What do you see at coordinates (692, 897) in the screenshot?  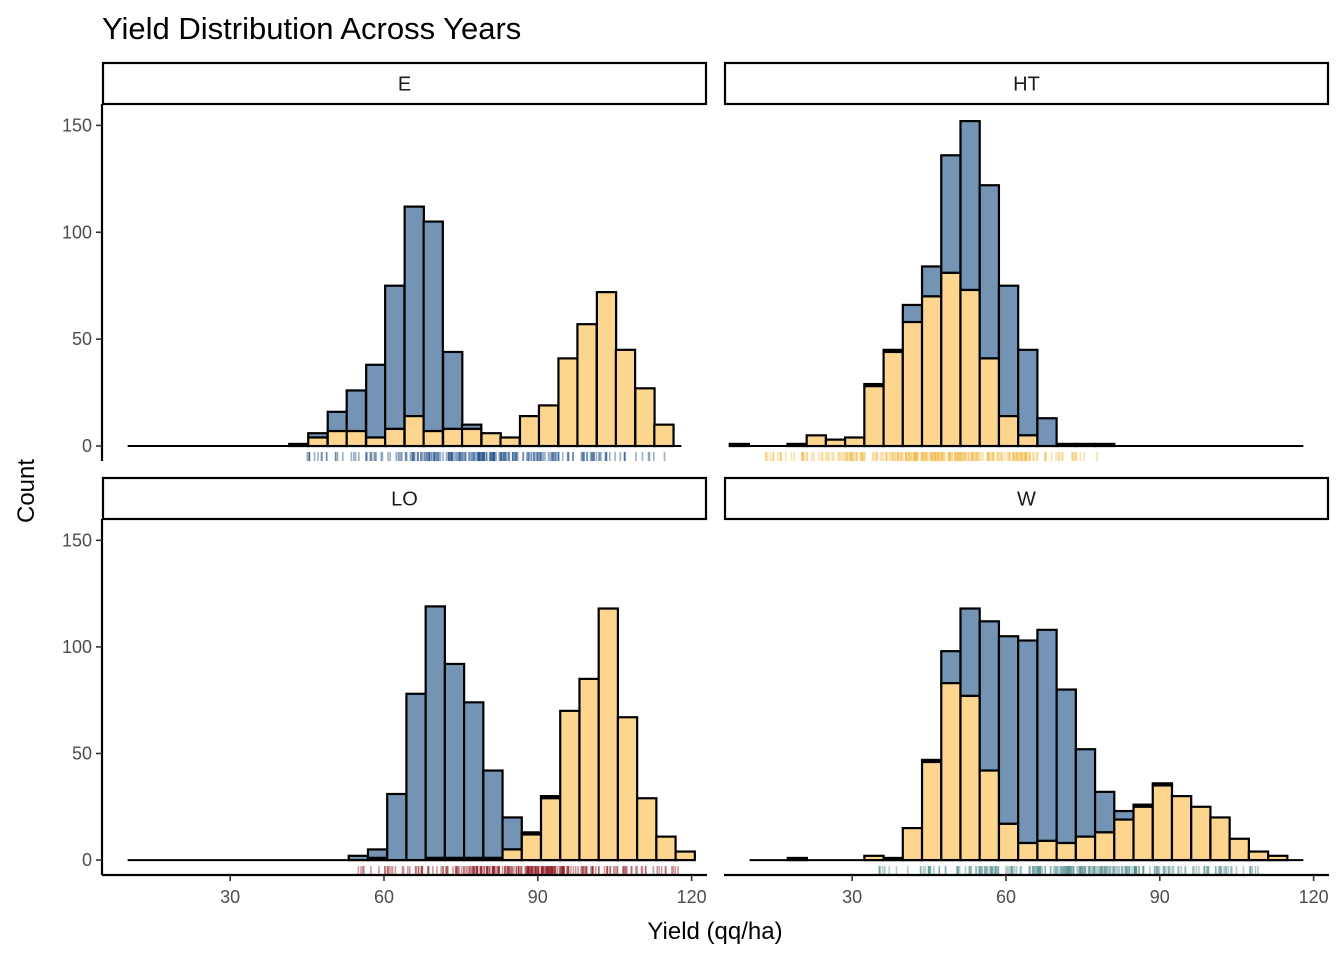 I see `x-tick-label: 120` at bounding box center [692, 897].